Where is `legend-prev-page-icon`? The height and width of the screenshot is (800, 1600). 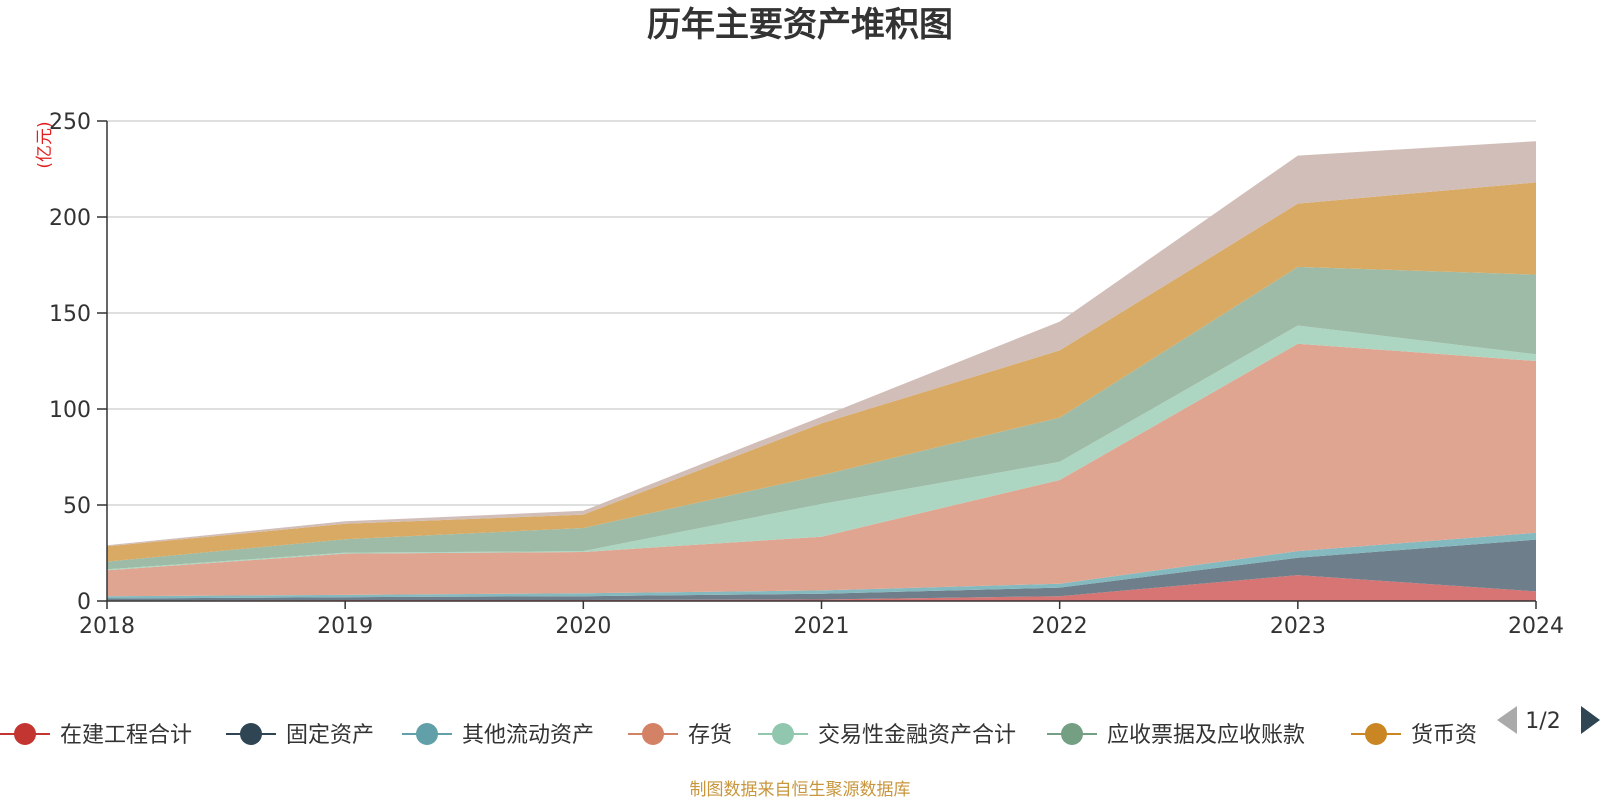 legend-prev-page-icon is located at coordinates (1507, 720).